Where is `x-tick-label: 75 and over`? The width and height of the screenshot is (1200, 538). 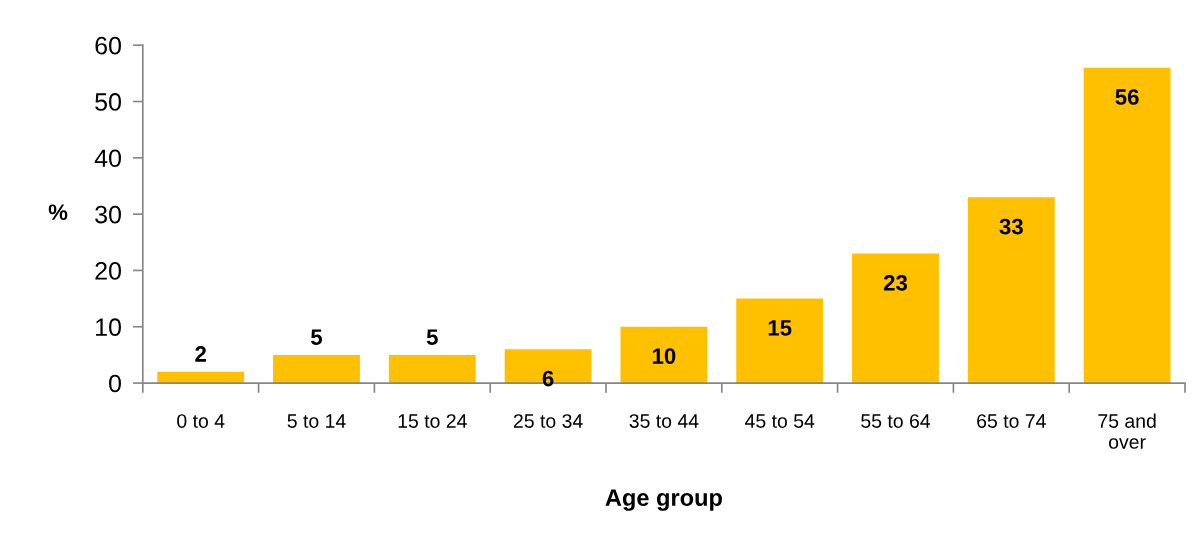
x-tick-label: 75 and over is located at coordinates (1127, 431).